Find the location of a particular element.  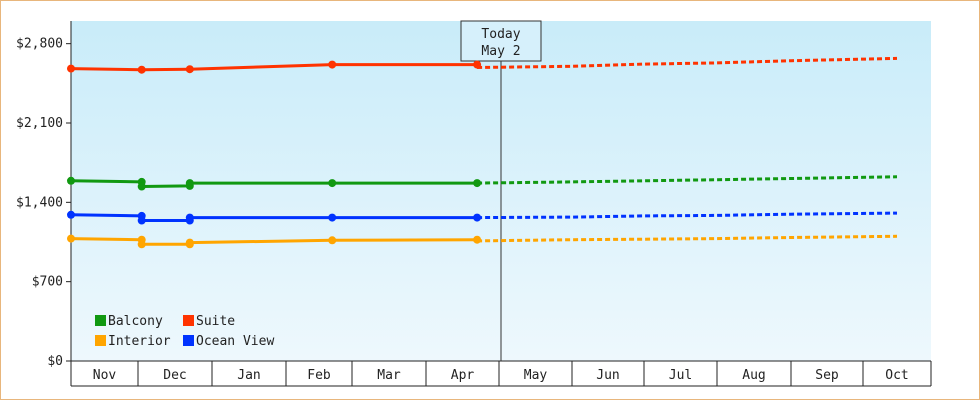

x-tick-label: Jul is located at coordinates (680, 375).